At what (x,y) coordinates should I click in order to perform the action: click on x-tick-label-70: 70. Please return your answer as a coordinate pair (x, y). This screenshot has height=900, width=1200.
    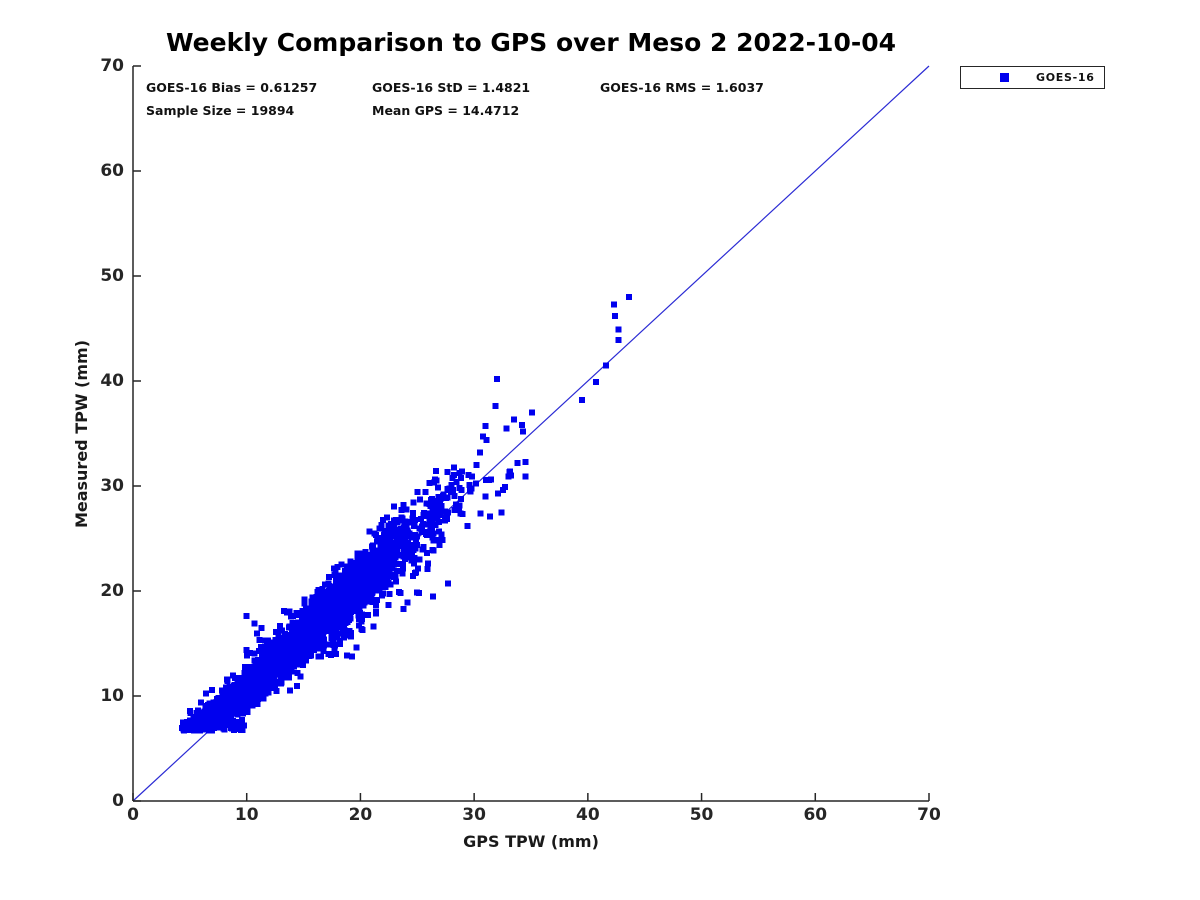
    Looking at the image, I should click on (929, 815).